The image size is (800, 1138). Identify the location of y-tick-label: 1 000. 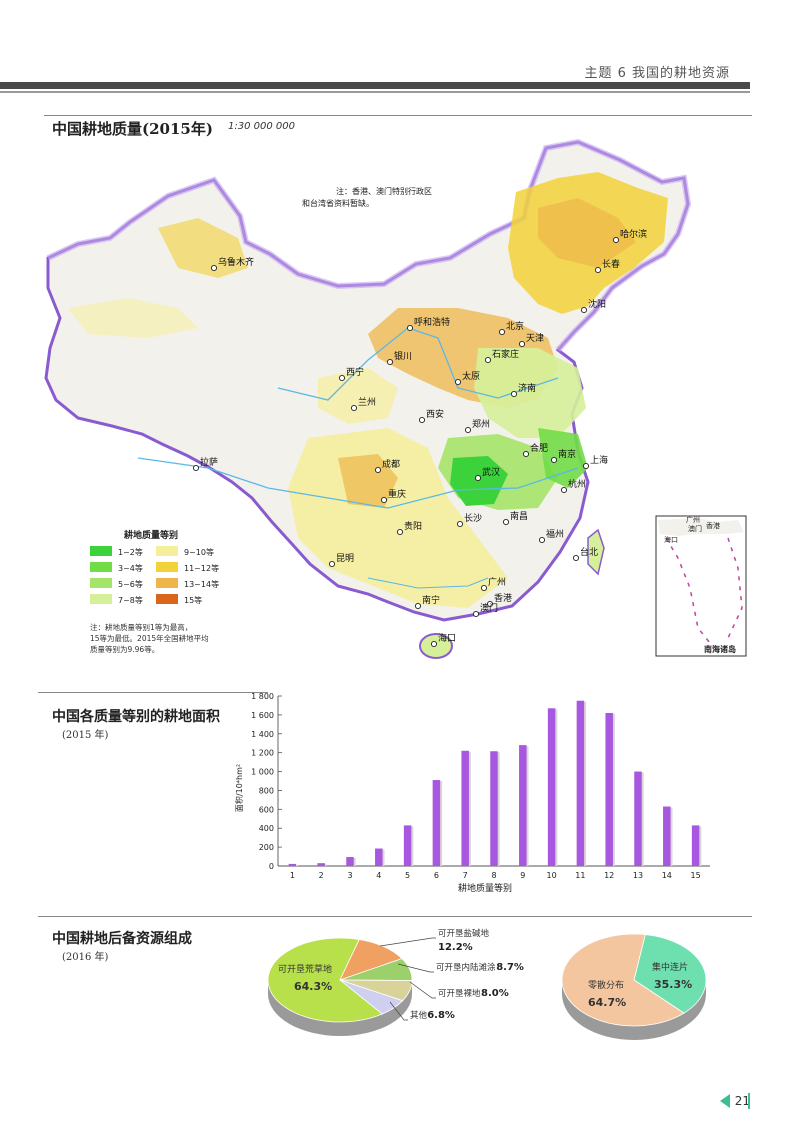
(262, 772).